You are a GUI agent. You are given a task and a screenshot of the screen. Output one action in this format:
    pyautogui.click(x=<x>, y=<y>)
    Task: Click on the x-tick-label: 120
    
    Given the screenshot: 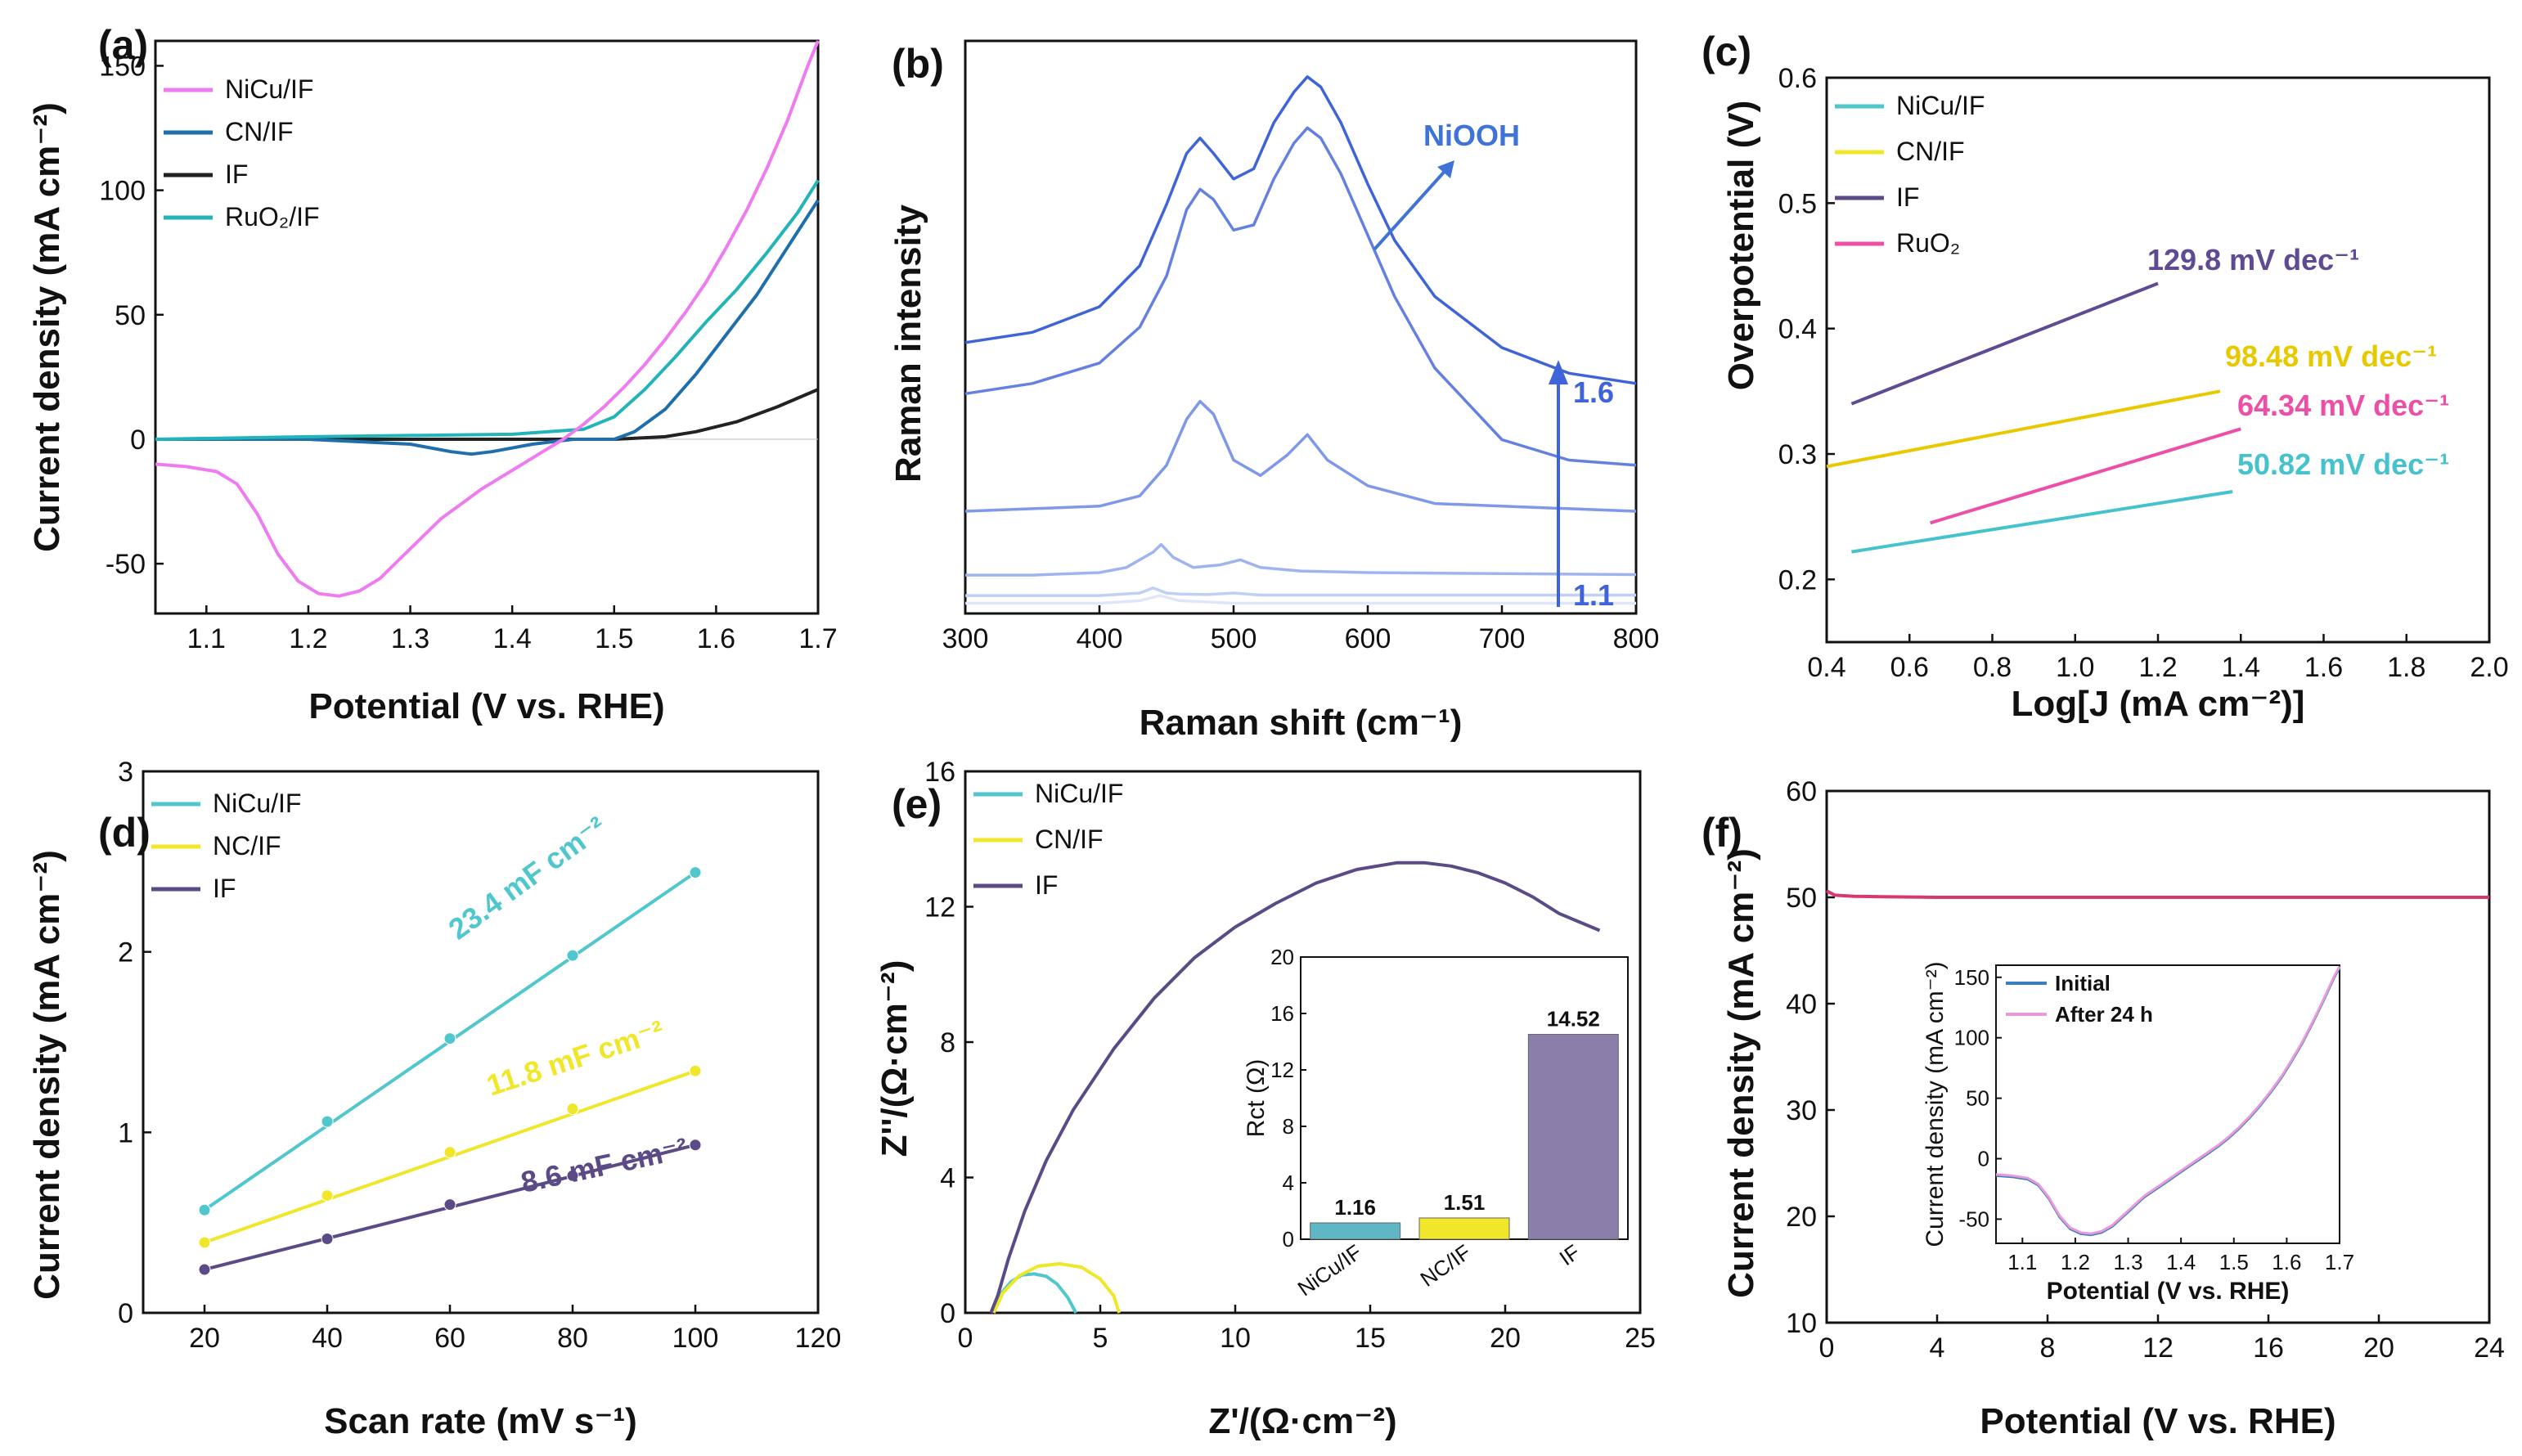 What is the action you would take?
    pyautogui.click(x=818, y=1338)
    